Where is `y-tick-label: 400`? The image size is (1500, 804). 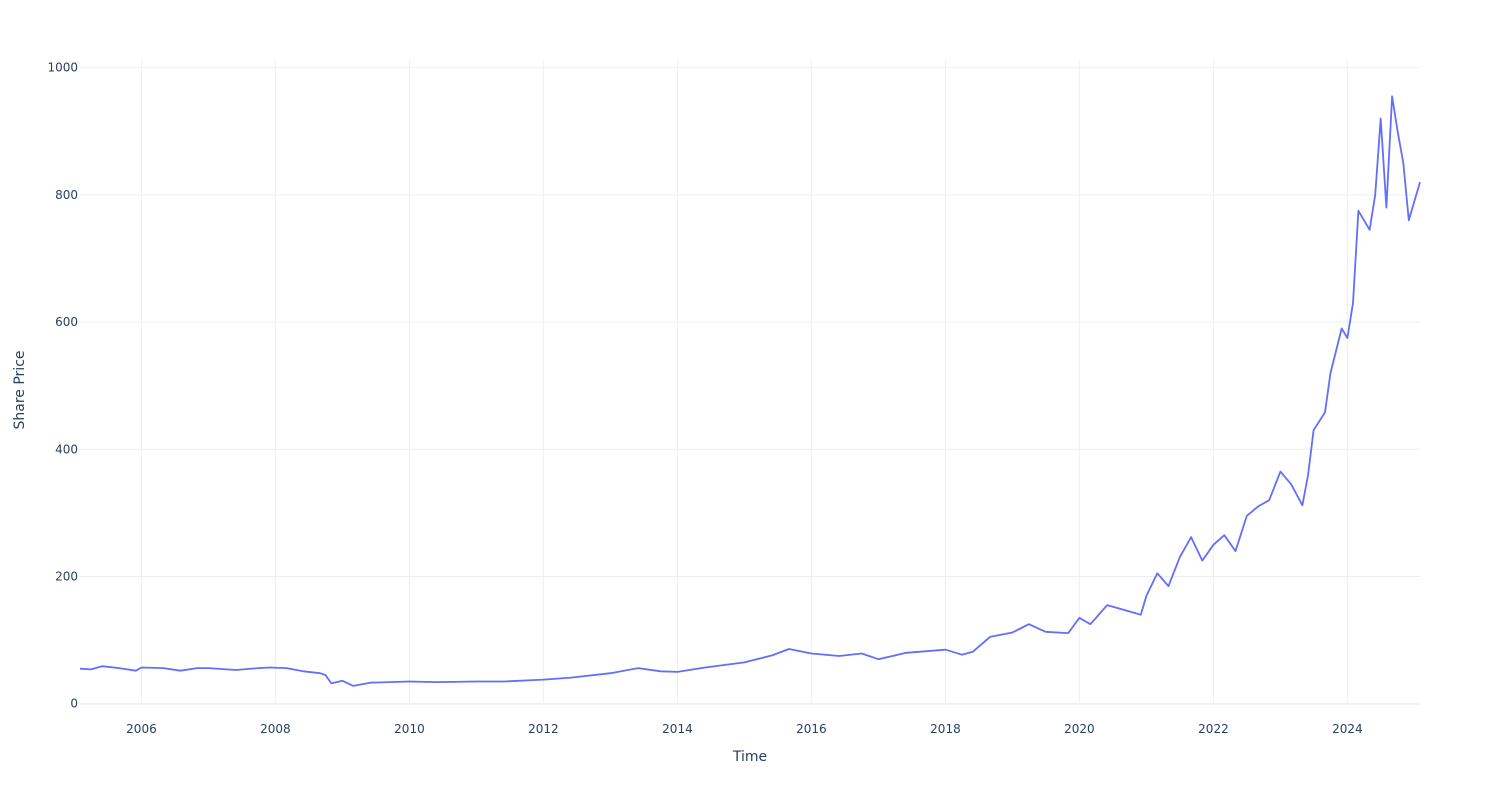 y-tick-label: 400 is located at coordinates (66, 449).